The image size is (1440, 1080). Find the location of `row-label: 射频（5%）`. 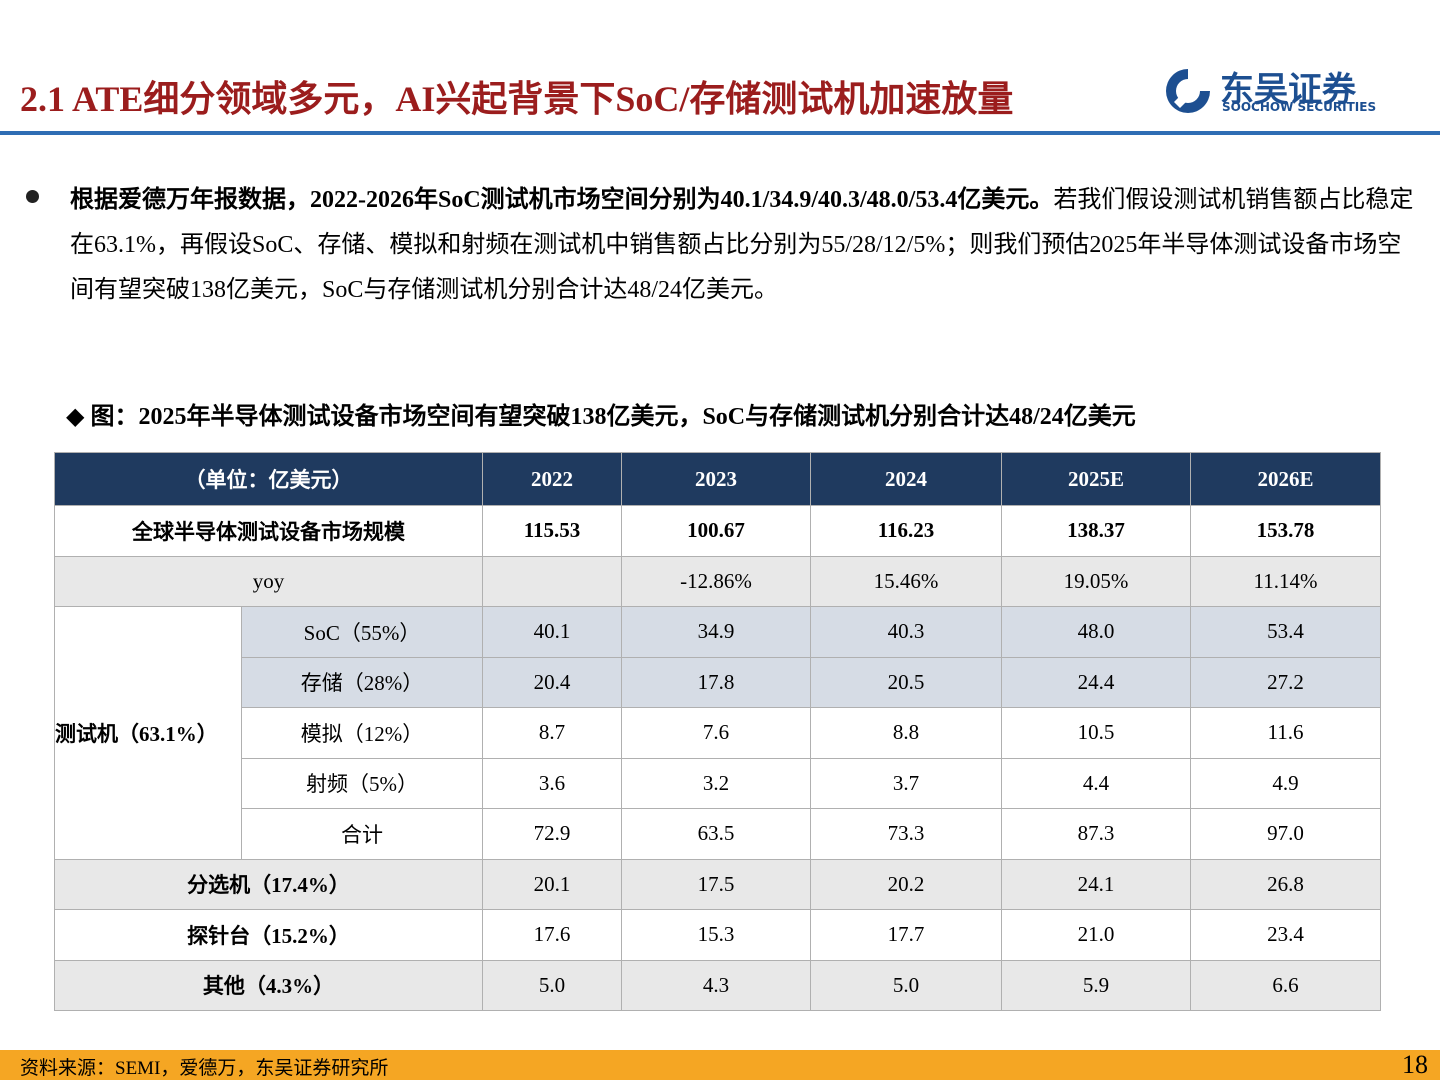

row-label: 射频（5%） is located at coordinates (362, 783).